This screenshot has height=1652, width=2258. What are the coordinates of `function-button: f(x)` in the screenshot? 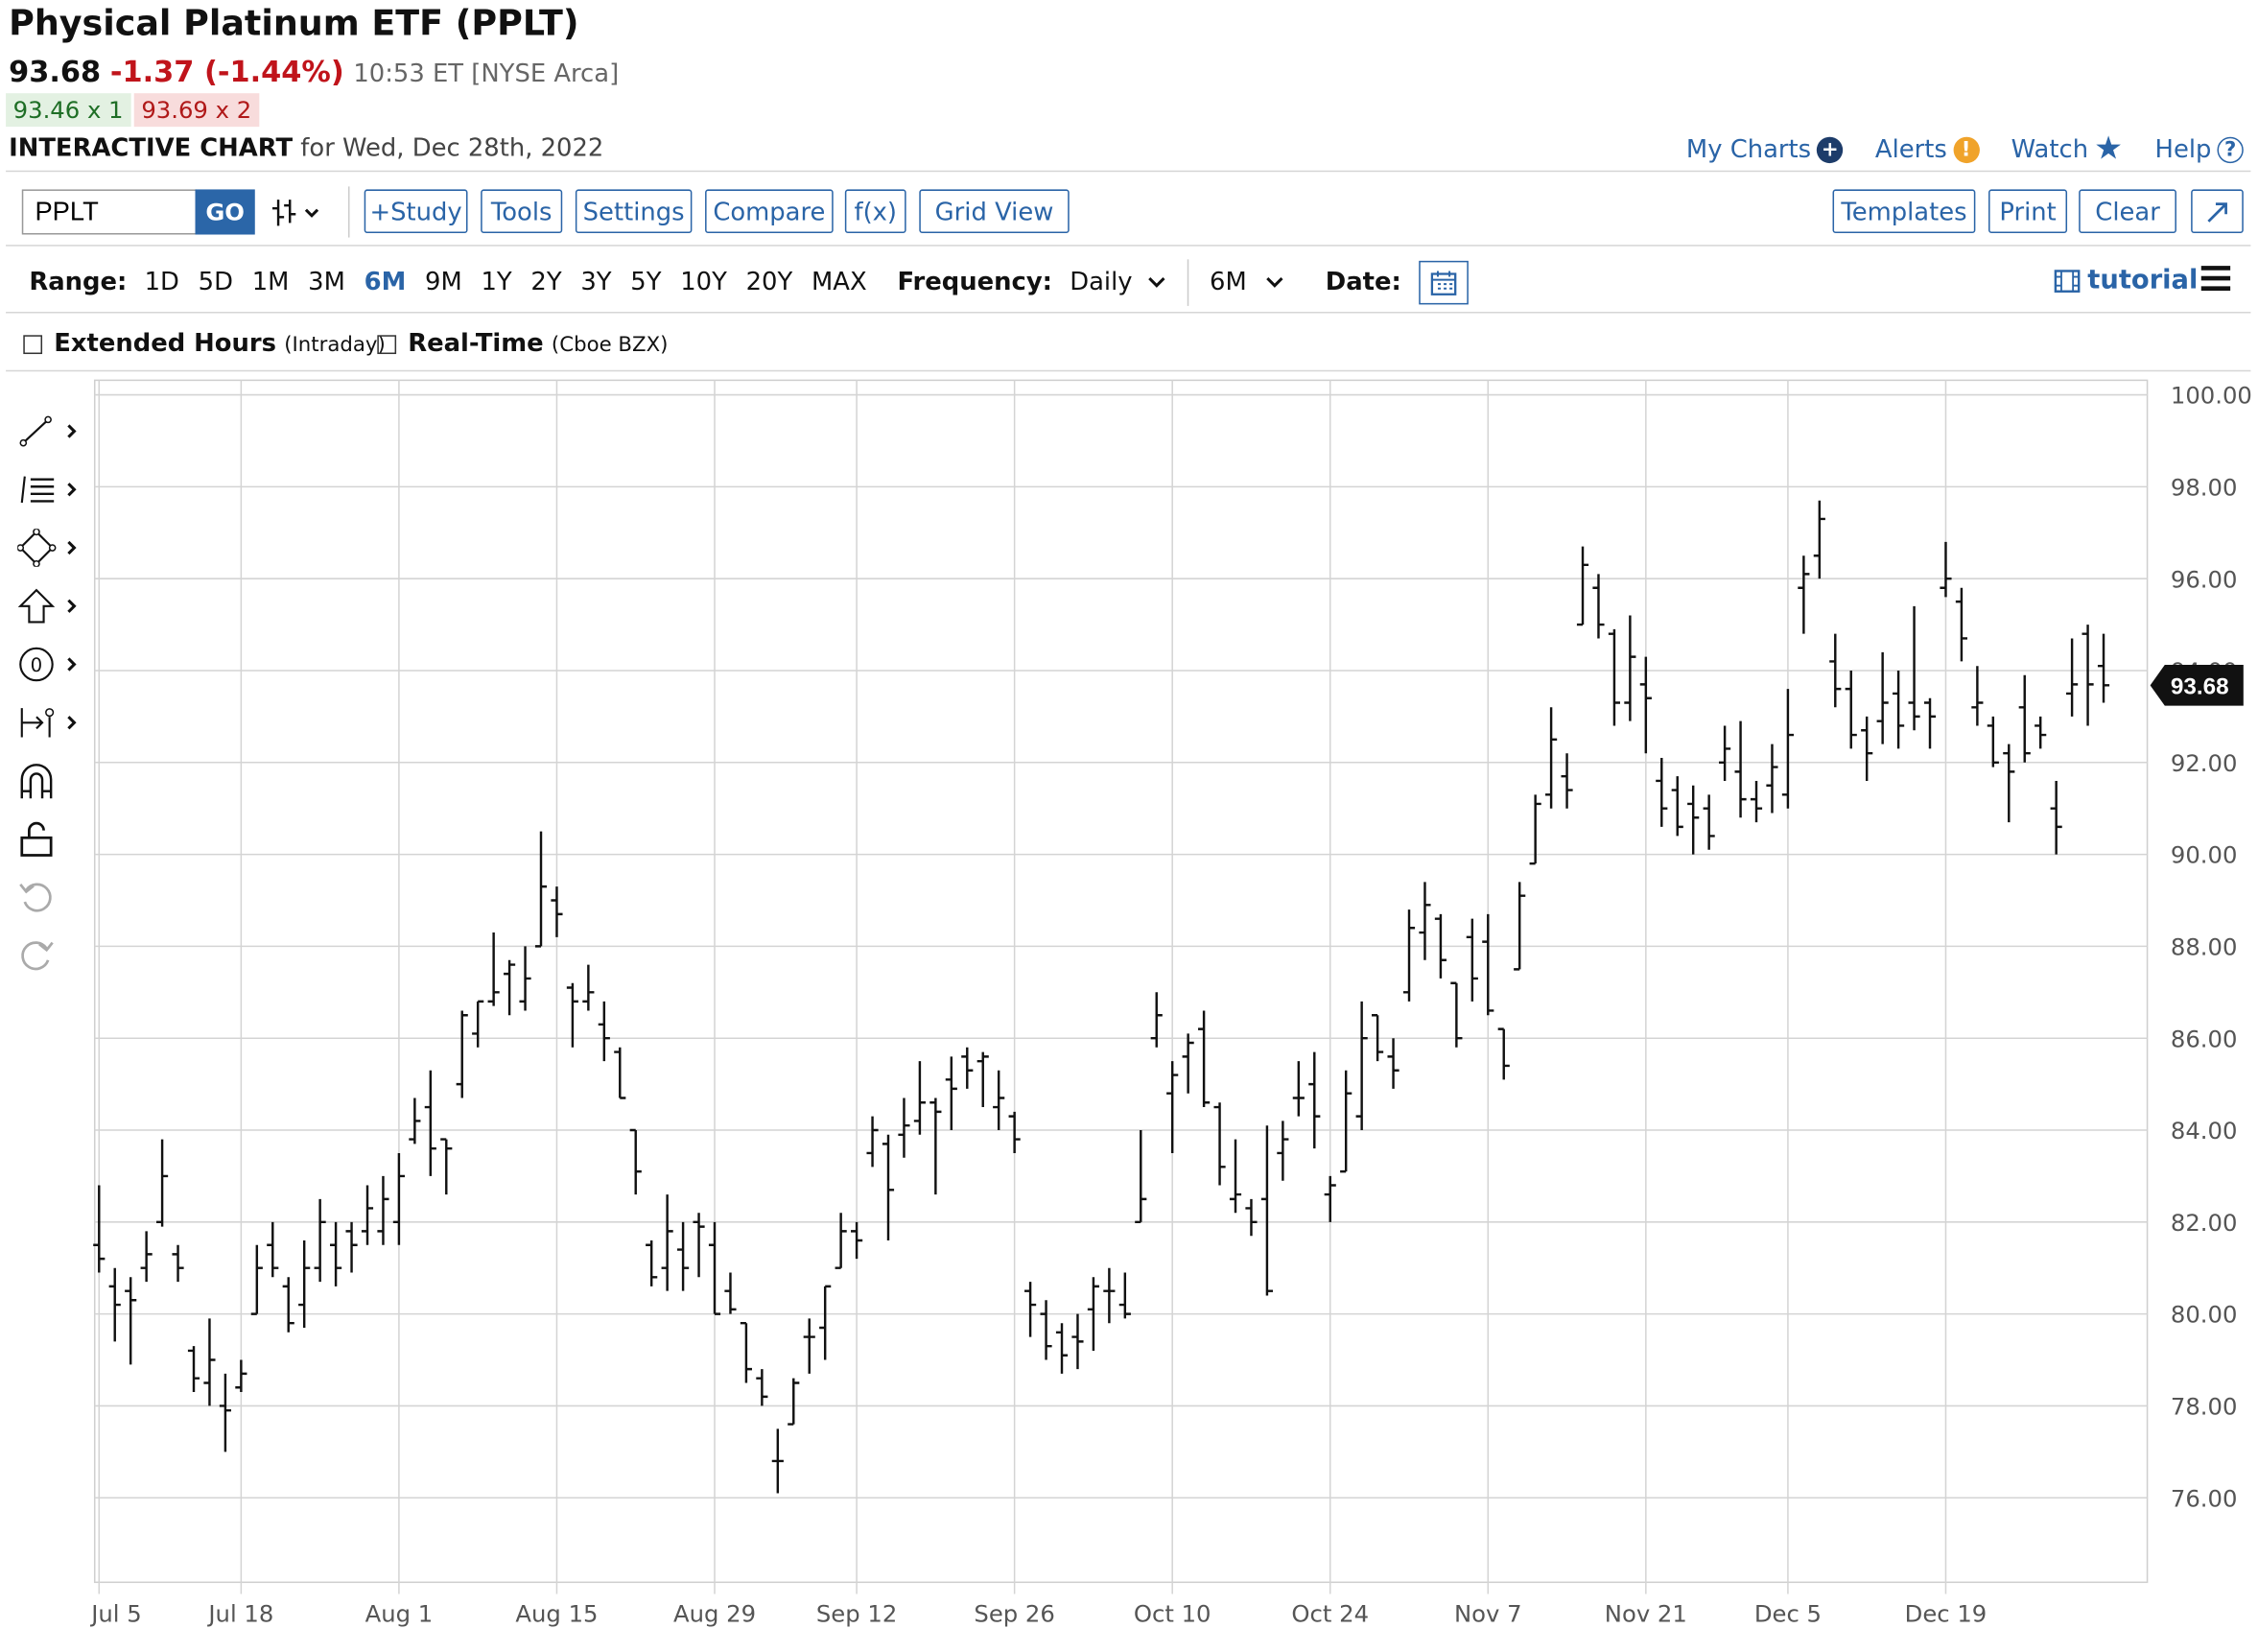 It's located at (875, 211).